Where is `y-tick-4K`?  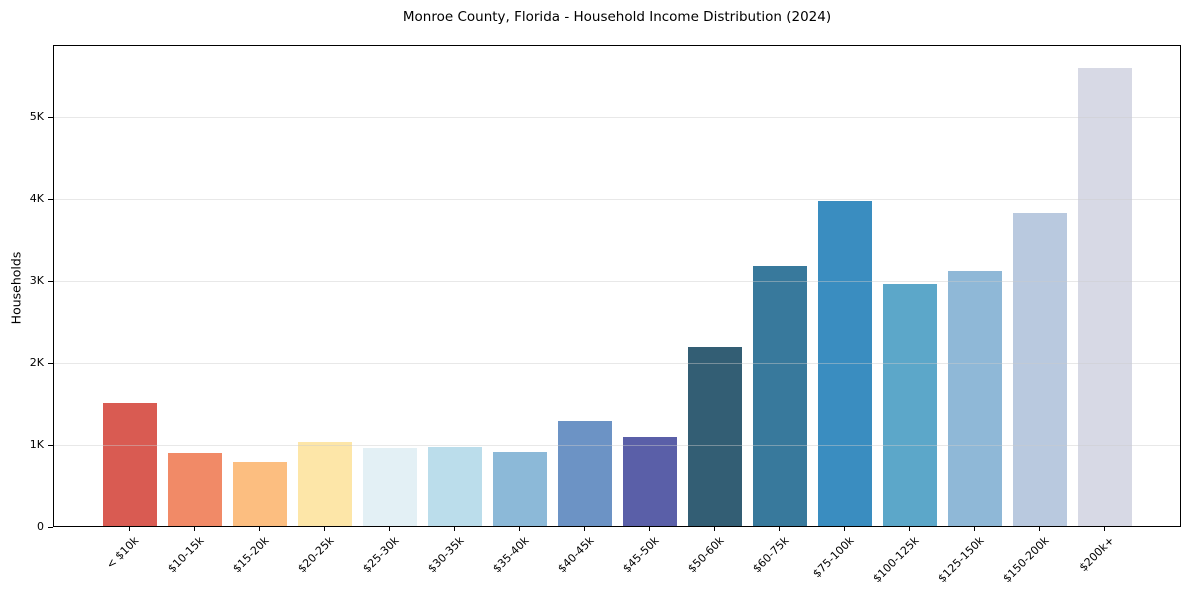 y-tick-4K is located at coordinates (50, 199).